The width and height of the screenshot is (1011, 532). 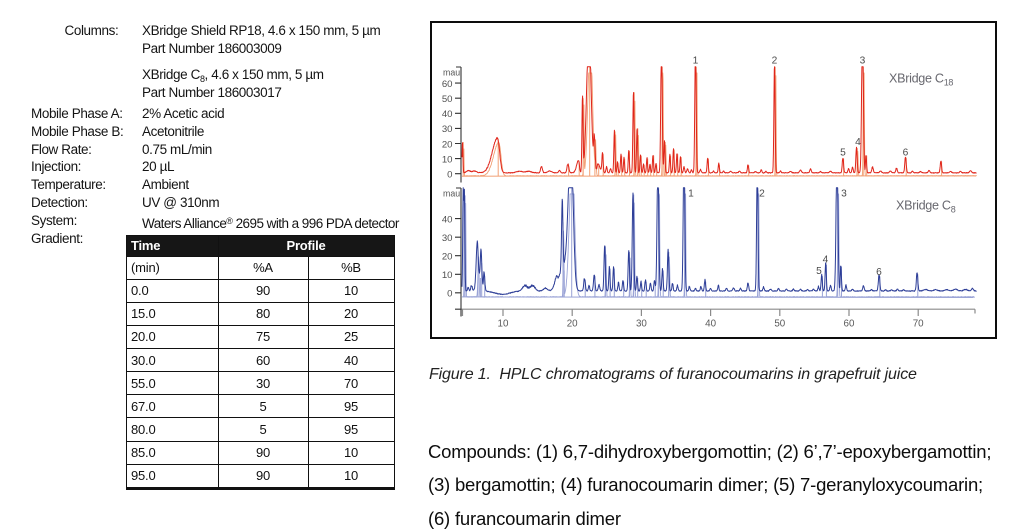 What do you see at coordinates (921, 79) in the screenshot?
I see `svg-text: XBridge C18` at bounding box center [921, 79].